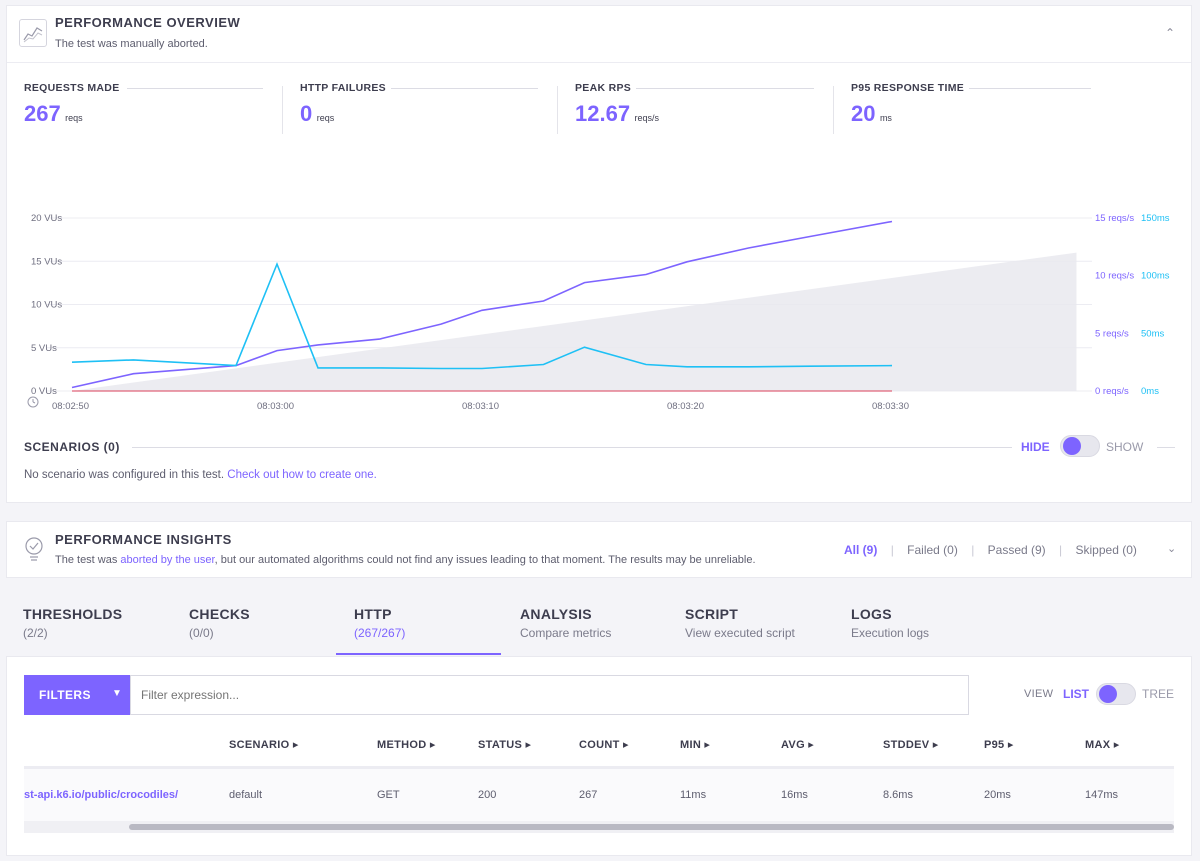 This screenshot has height=861, width=1200. I want to click on x-tick-label: 08:03:30, so click(890, 406).